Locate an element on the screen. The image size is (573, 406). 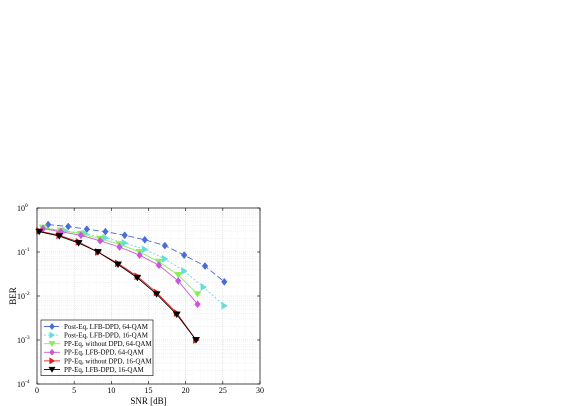
legend-label: PP-Eq, LFB-DPD, 64-QAM is located at coordinates (104, 353).